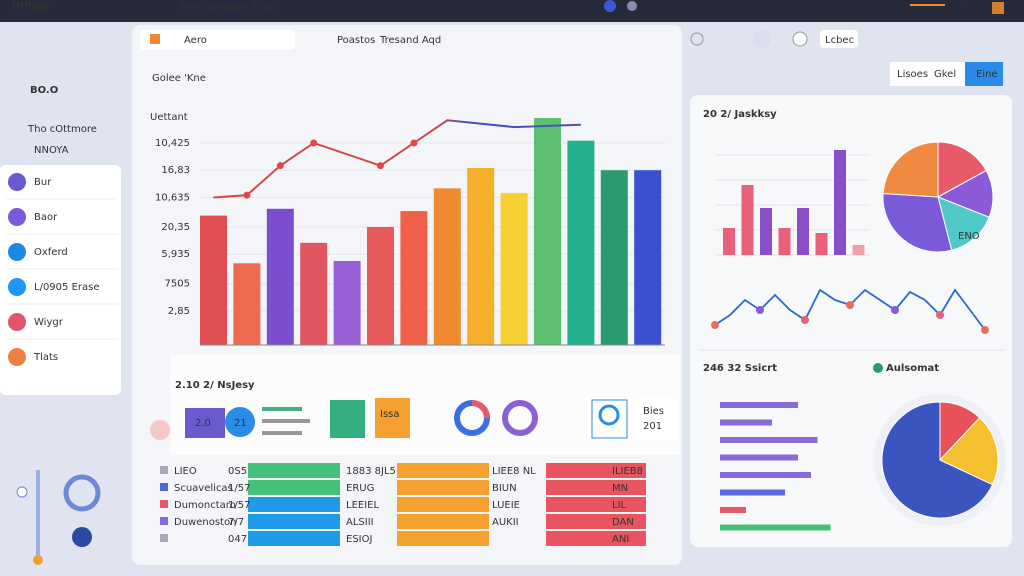 The image size is (1024, 576). Describe the element at coordinates (359, 539) in the screenshot. I see `label: ESIOJ` at that location.